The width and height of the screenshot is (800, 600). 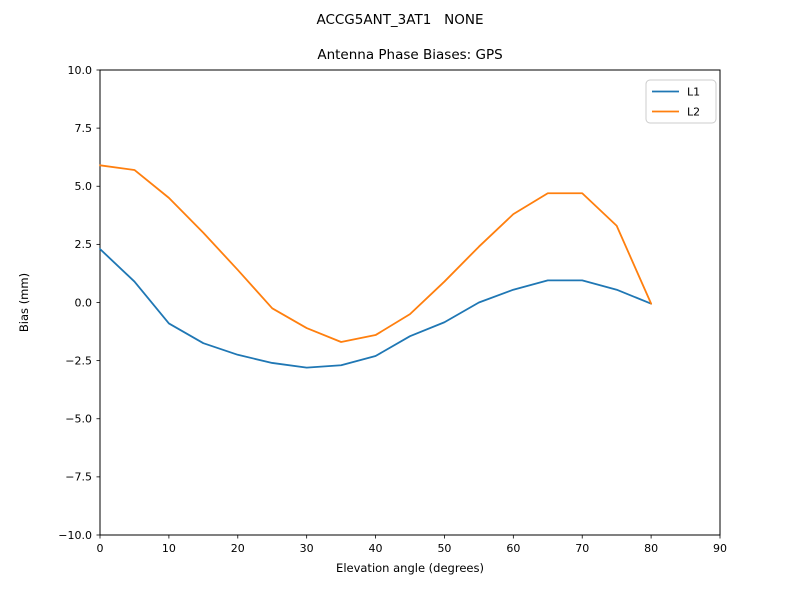 I want to click on x-axis-label: Elevation angle (degrees), so click(x=410, y=568).